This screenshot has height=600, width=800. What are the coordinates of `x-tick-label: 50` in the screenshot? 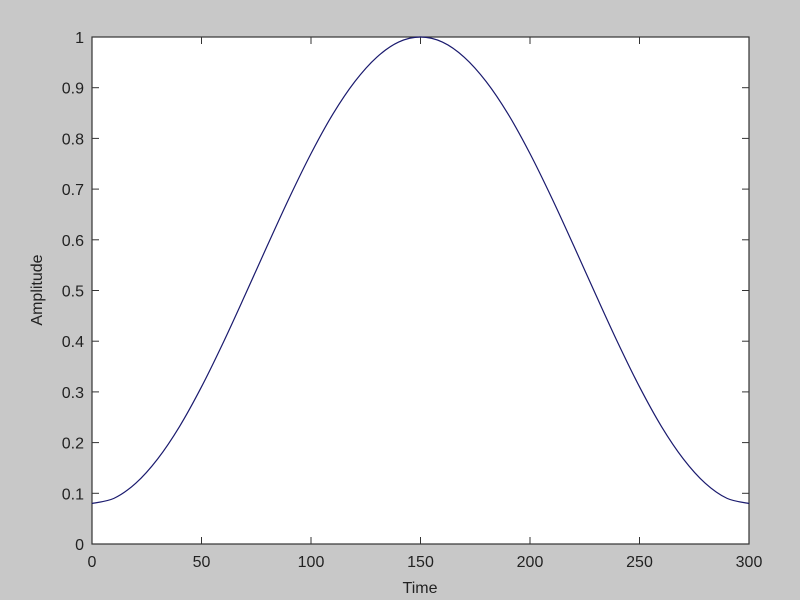 It's located at (202, 562).